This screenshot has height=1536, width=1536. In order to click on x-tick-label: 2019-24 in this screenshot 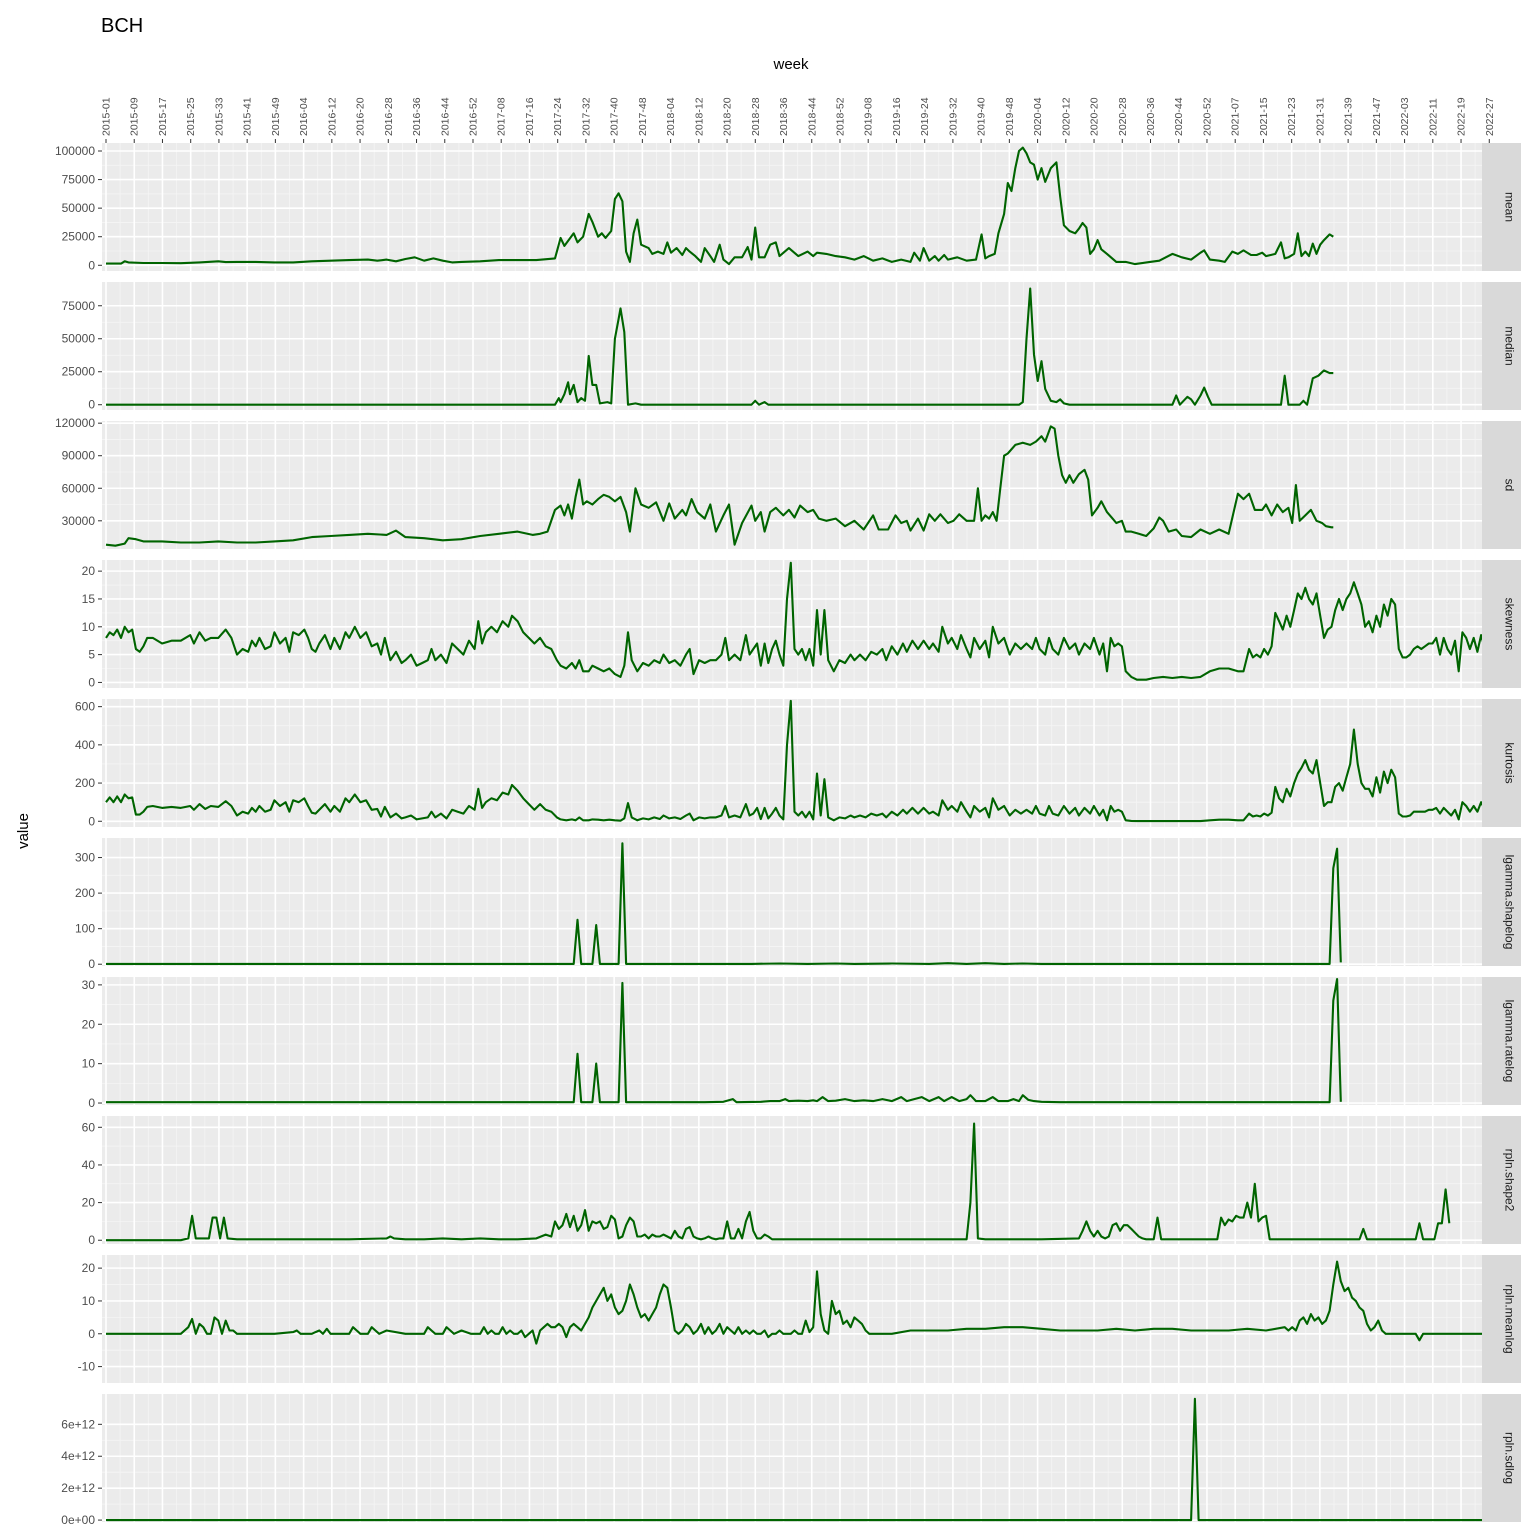, I will do `click(925, 116)`.